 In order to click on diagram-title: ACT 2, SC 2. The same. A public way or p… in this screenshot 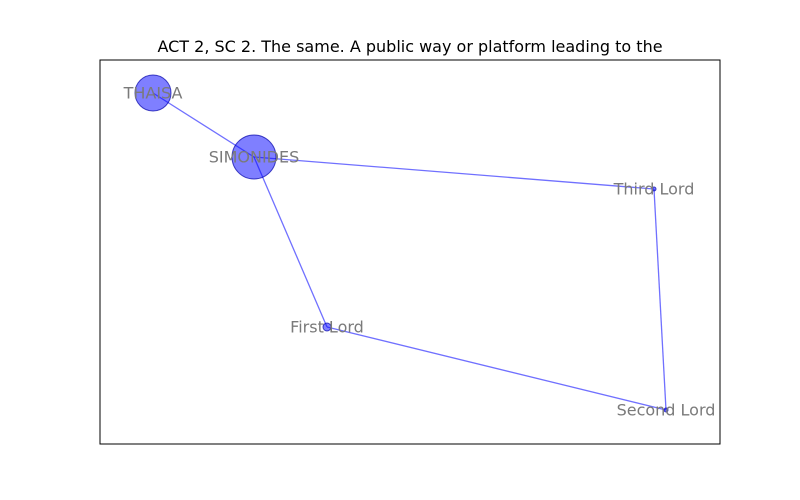, I will do `click(409, 46)`.